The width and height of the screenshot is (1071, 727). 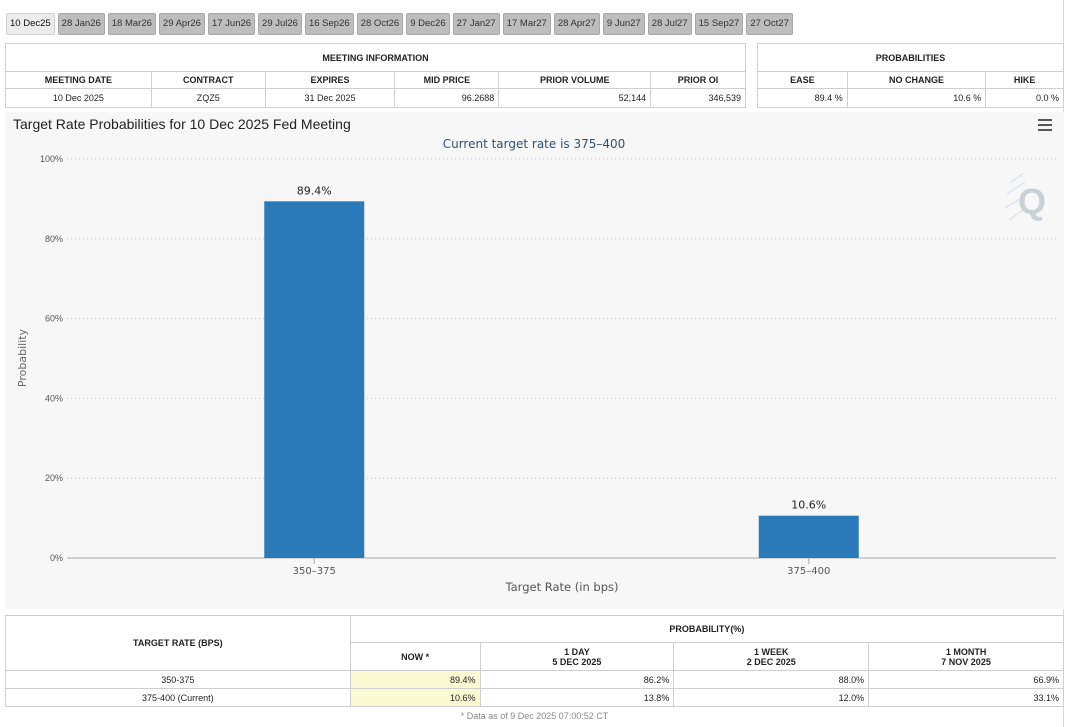 I want to click on chart-subtitle: Current target rate is 375–400, so click(x=534, y=144).